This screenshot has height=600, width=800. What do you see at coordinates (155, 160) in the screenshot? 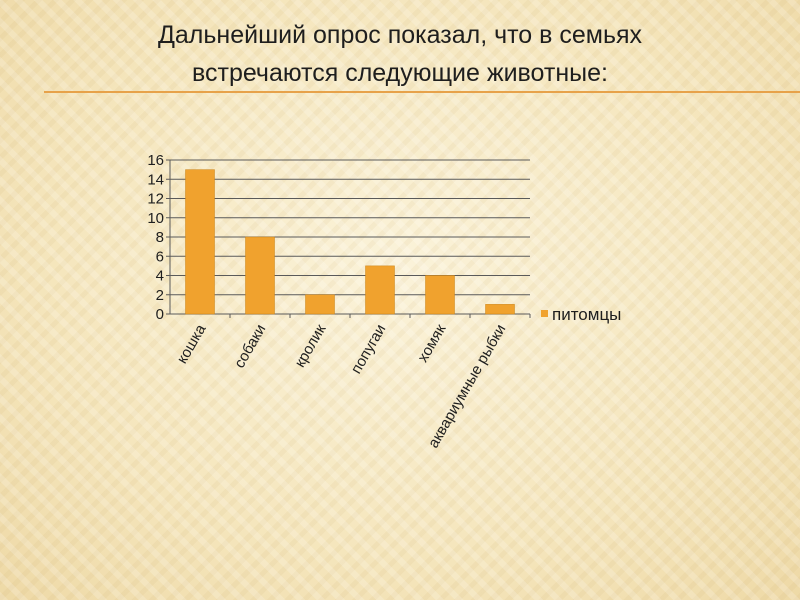
I see `y-tick-label: 16` at bounding box center [155, 160].